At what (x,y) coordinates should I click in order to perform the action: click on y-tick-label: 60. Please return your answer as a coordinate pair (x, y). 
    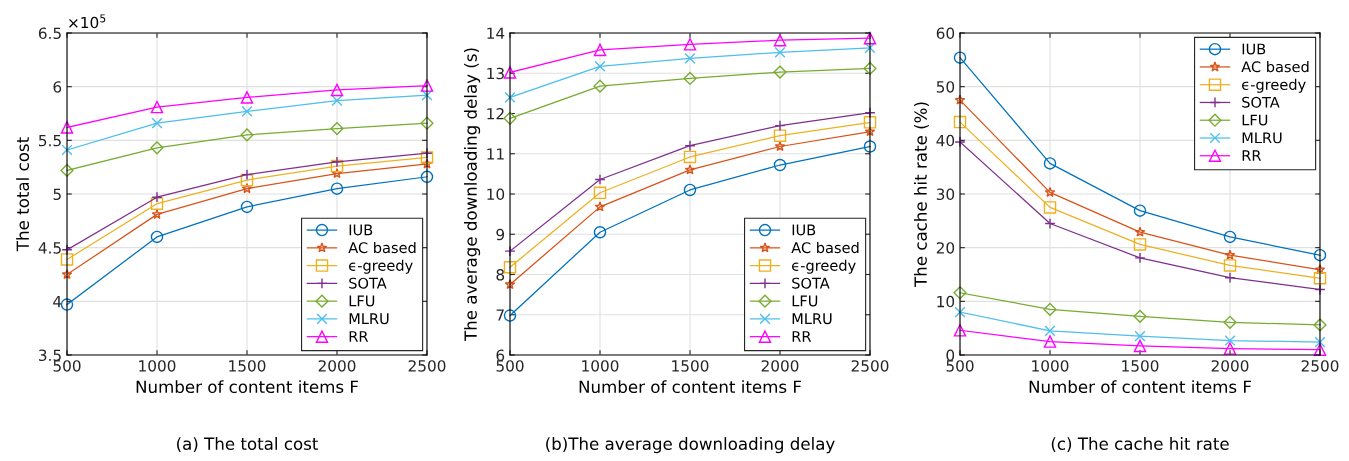
    Looking at the image, I should click on (945, 33).